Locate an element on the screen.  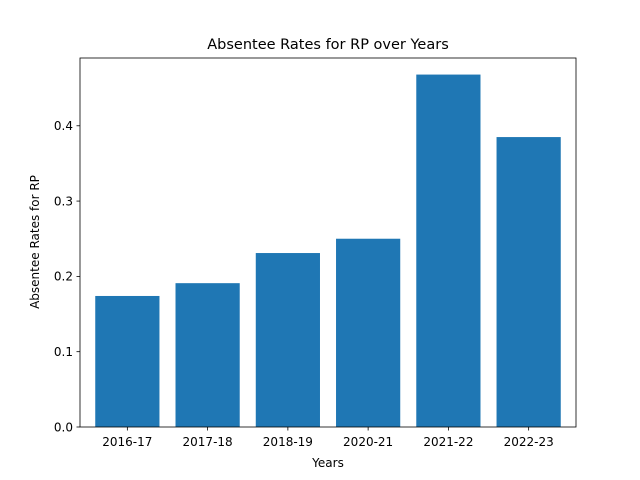
x-tick-label: 2017-18 is located at coordinates (208, 442).